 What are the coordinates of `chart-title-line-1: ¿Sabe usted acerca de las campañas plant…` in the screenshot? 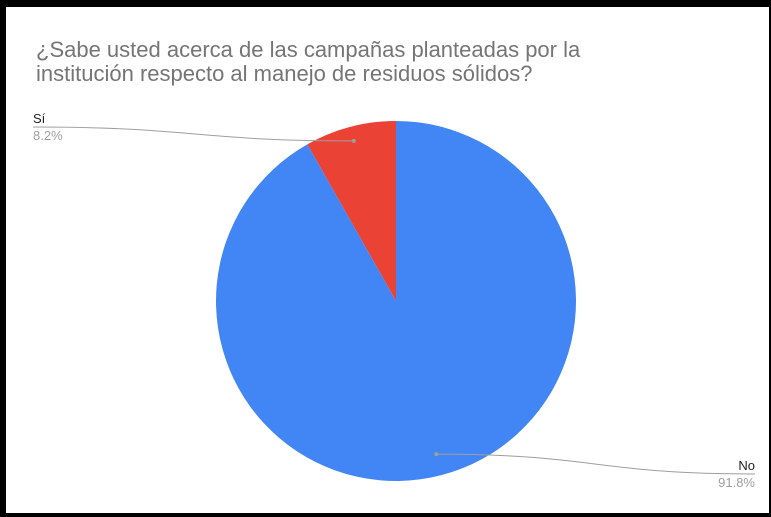 It's located at (308, 49).